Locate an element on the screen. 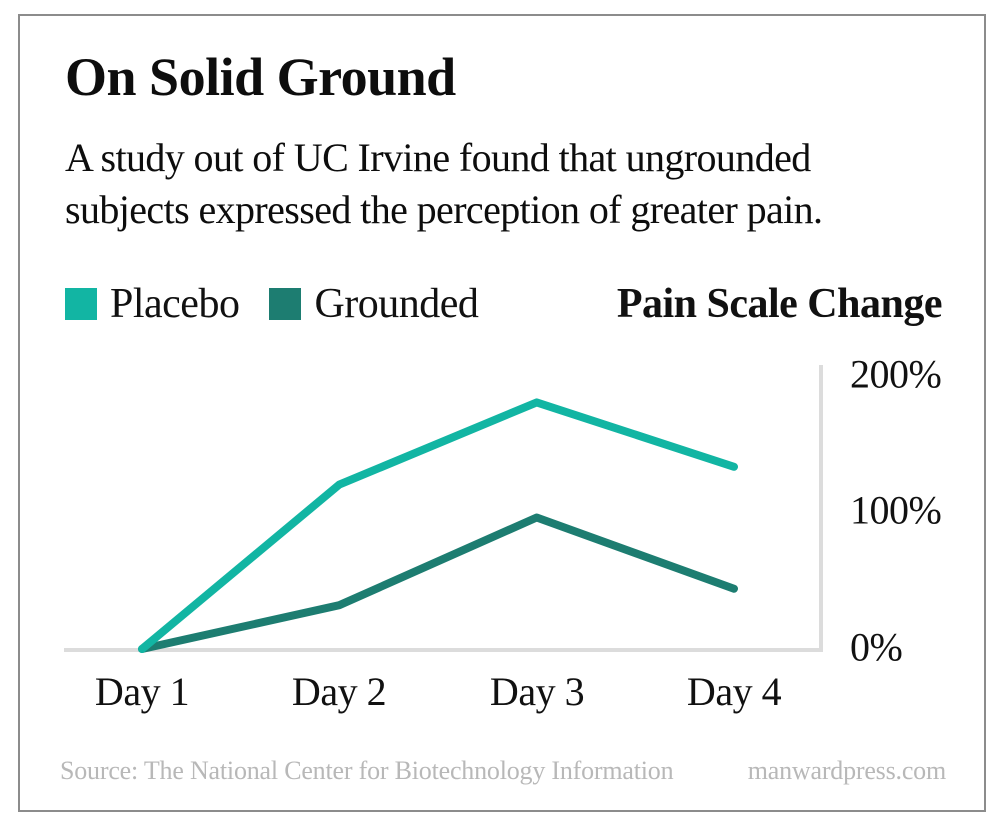 The width and height of the screenshot is (1000, 824). legend-item-placebo: Placebo is located at coordinates (152, 304).